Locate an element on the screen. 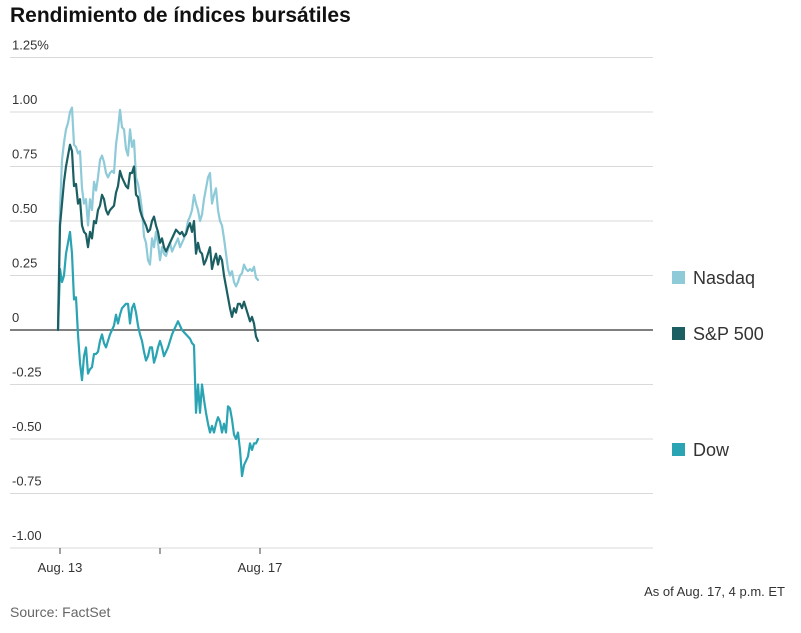 Image resolution: width=801 pixels, height=633 pixels. y-tick-label: -0.25 is located at coordinates (27, 372).